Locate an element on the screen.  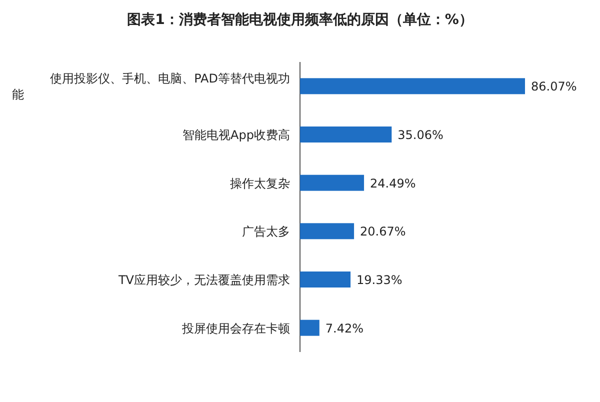
title: 图表1：消费者智能电视使用频率低的原因（单位：%） is located at coordinates (300, 20).